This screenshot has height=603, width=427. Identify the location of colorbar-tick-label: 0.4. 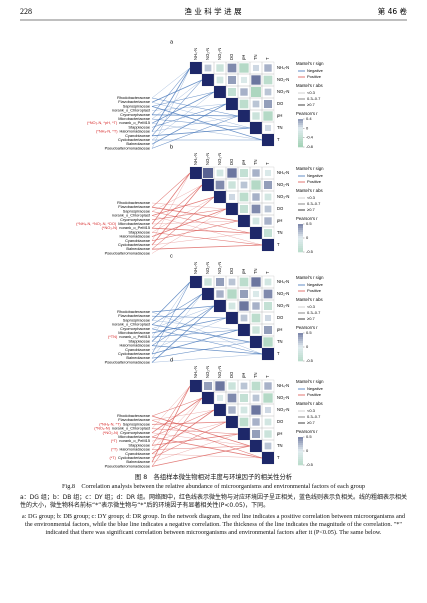
(309, 118).